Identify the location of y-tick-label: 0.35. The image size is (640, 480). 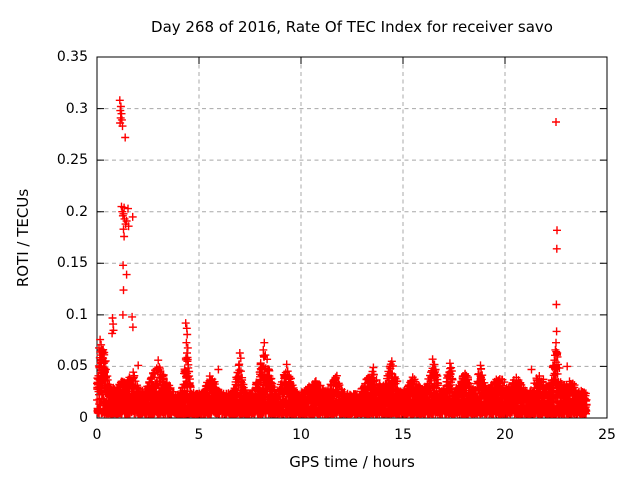
(72, 57).